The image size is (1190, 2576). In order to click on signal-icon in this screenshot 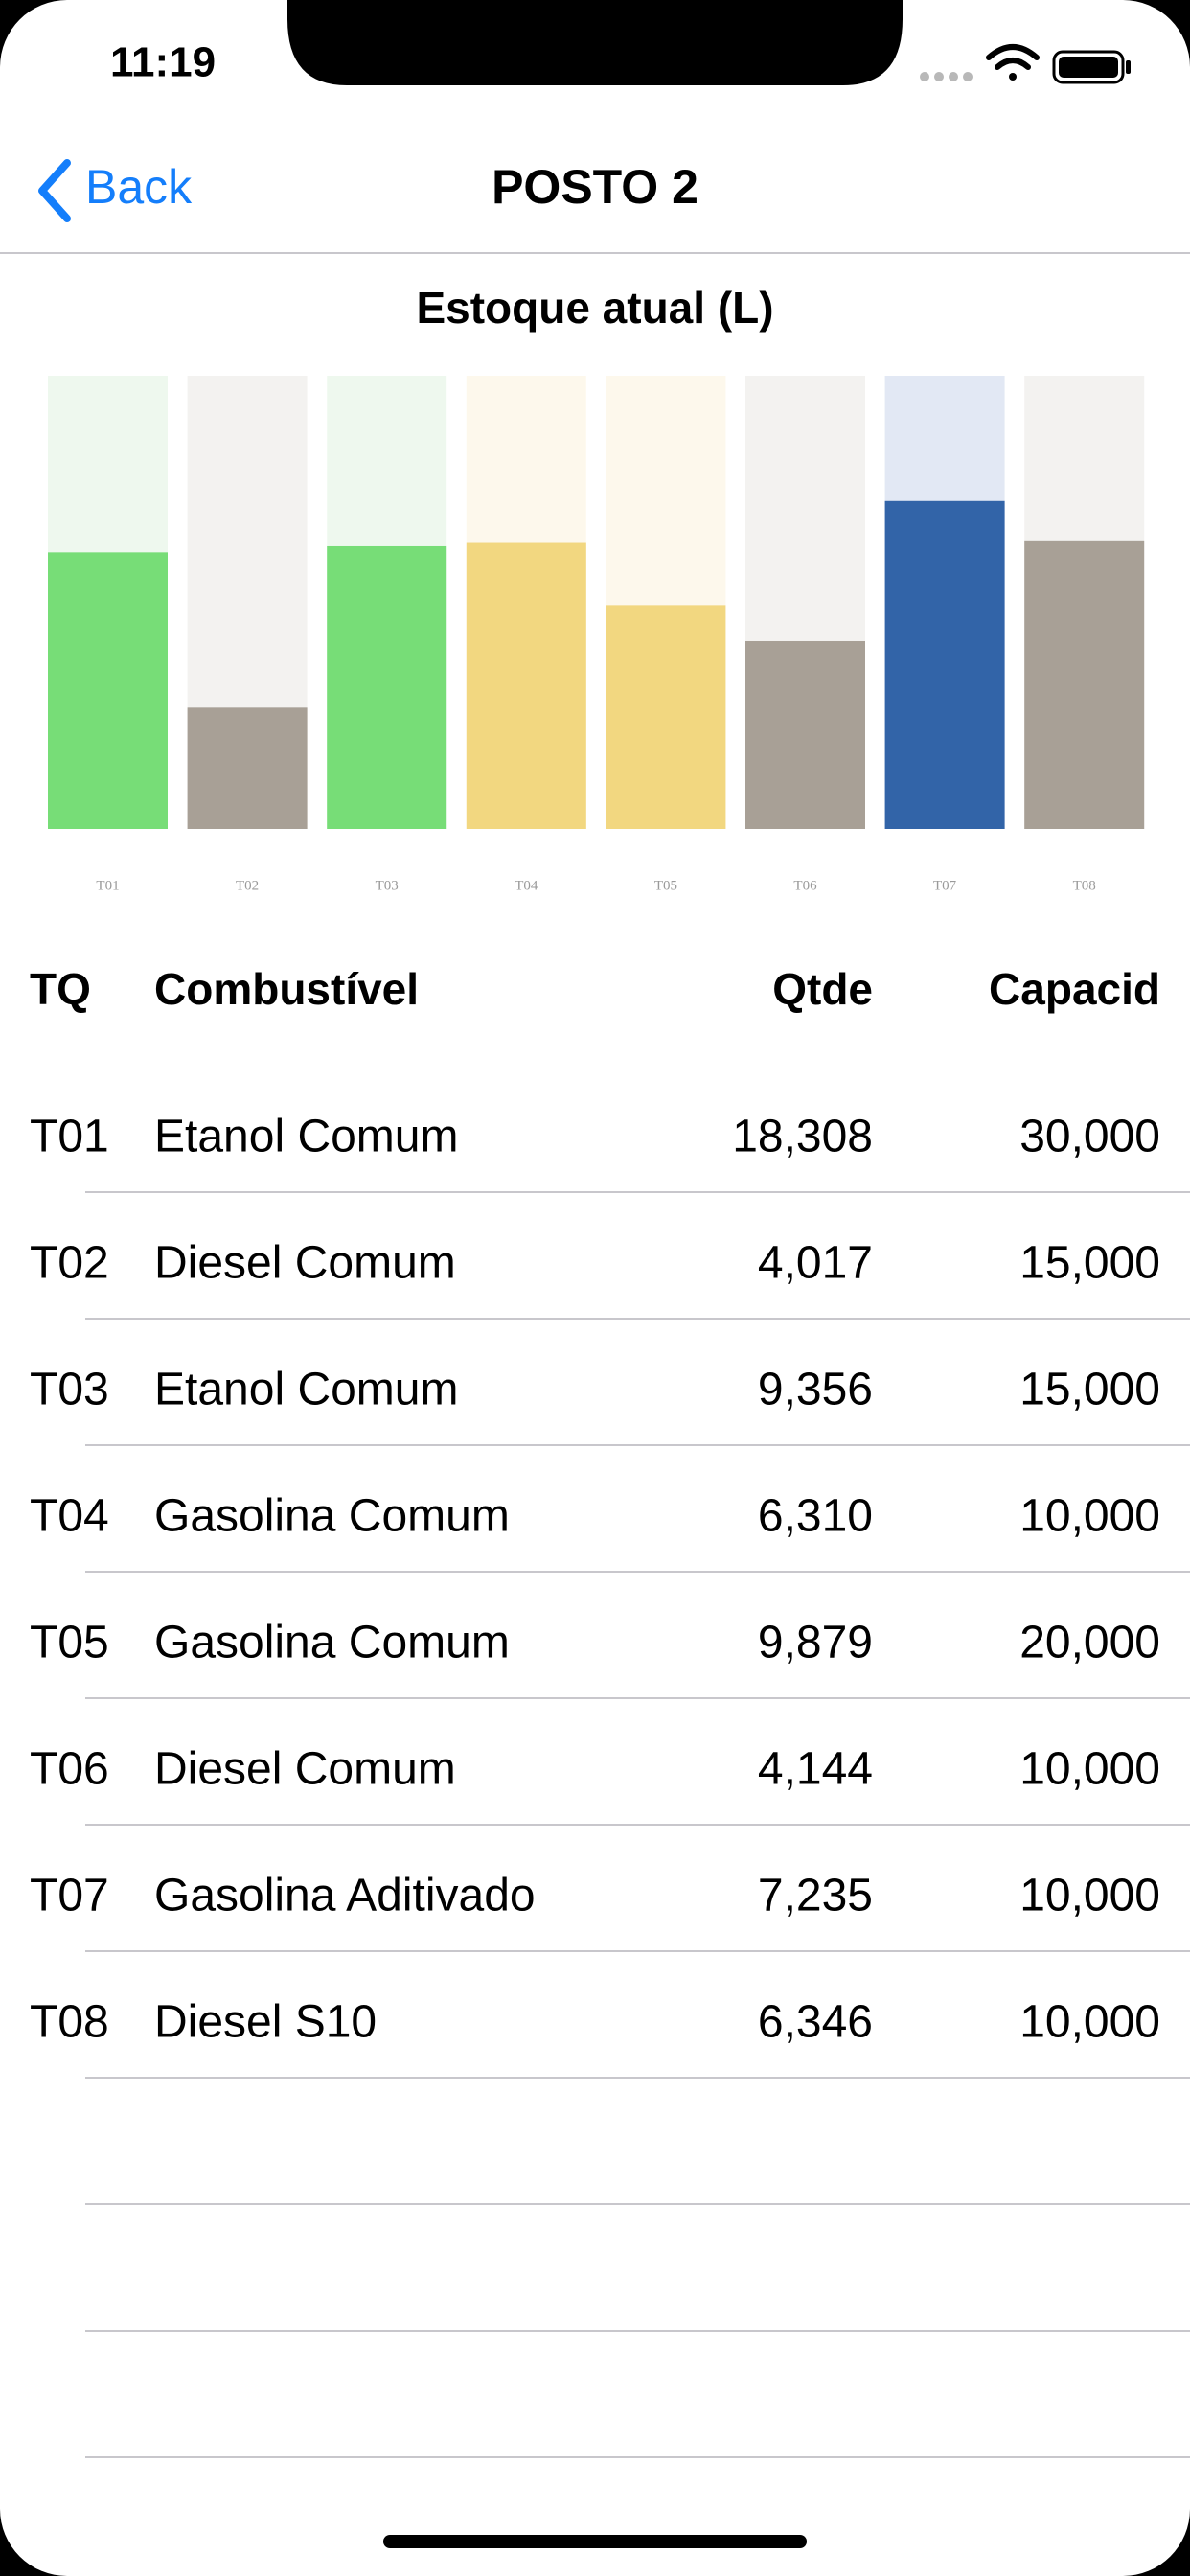, I will do `click(947, 76)`.